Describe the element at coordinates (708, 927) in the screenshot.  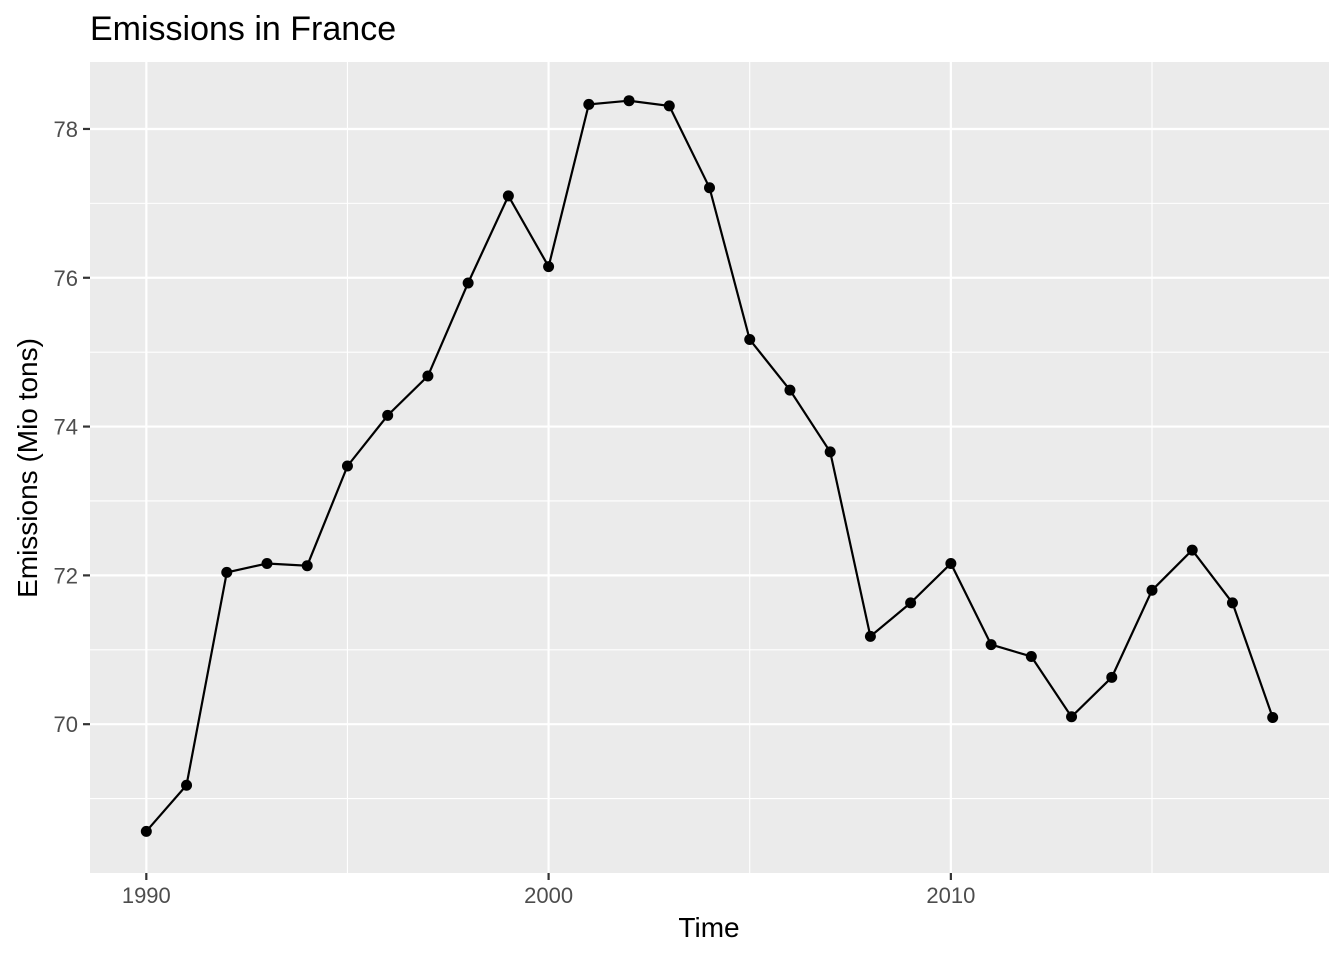
I see `x-axis-title: Time` at that location.